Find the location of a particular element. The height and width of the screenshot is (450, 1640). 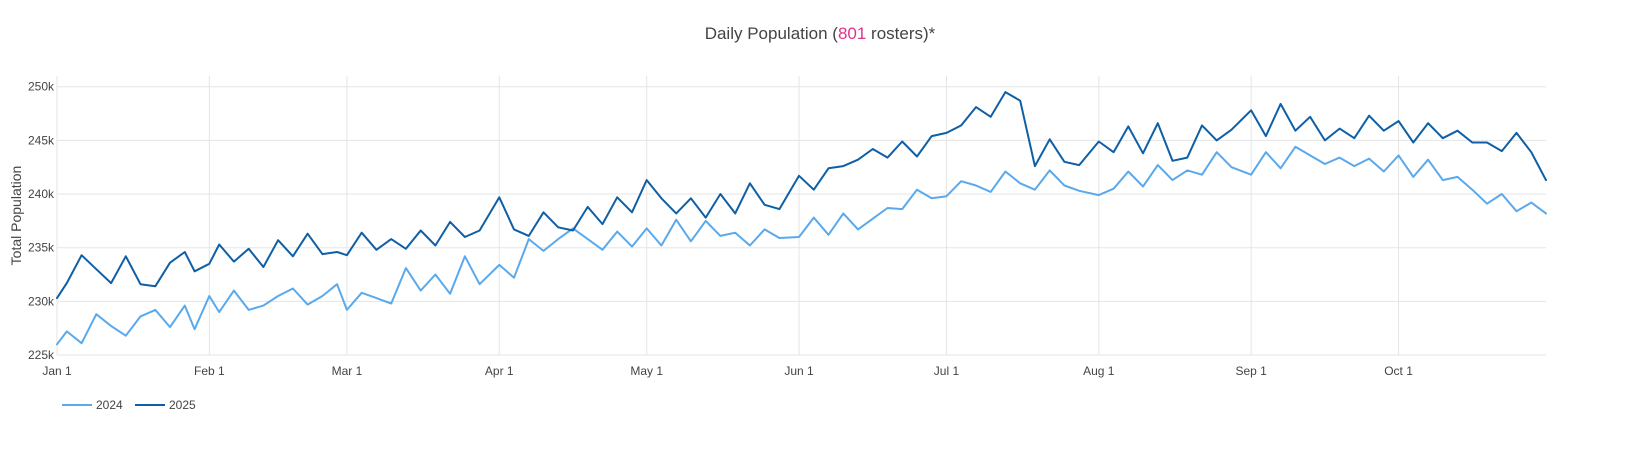

x-tick-label: Mar 1 is located at coordinates (347, 371).